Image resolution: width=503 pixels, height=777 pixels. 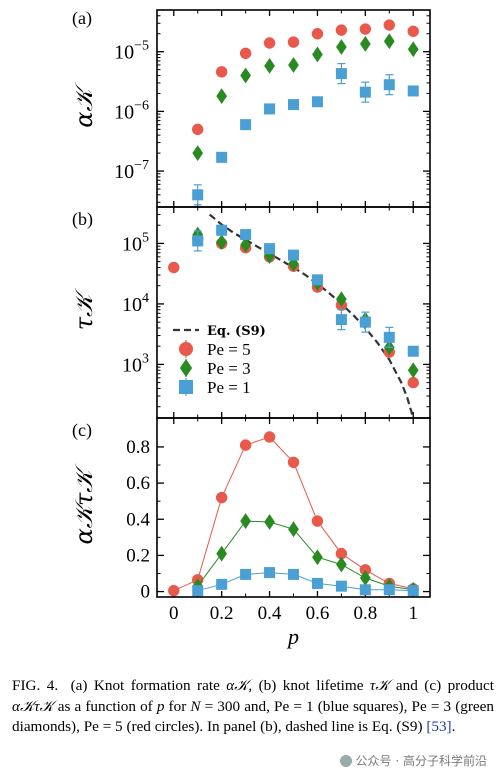 I want to click on y-tick-label: 10⁻⁶, so click(x=131, y=110).